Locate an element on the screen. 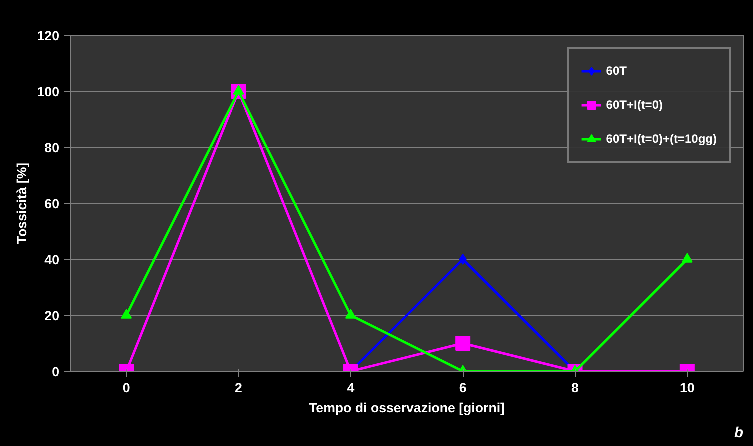 This screenshot has width=753, height=446. y-tick-label: 120 is located at coordinates (48, 36).